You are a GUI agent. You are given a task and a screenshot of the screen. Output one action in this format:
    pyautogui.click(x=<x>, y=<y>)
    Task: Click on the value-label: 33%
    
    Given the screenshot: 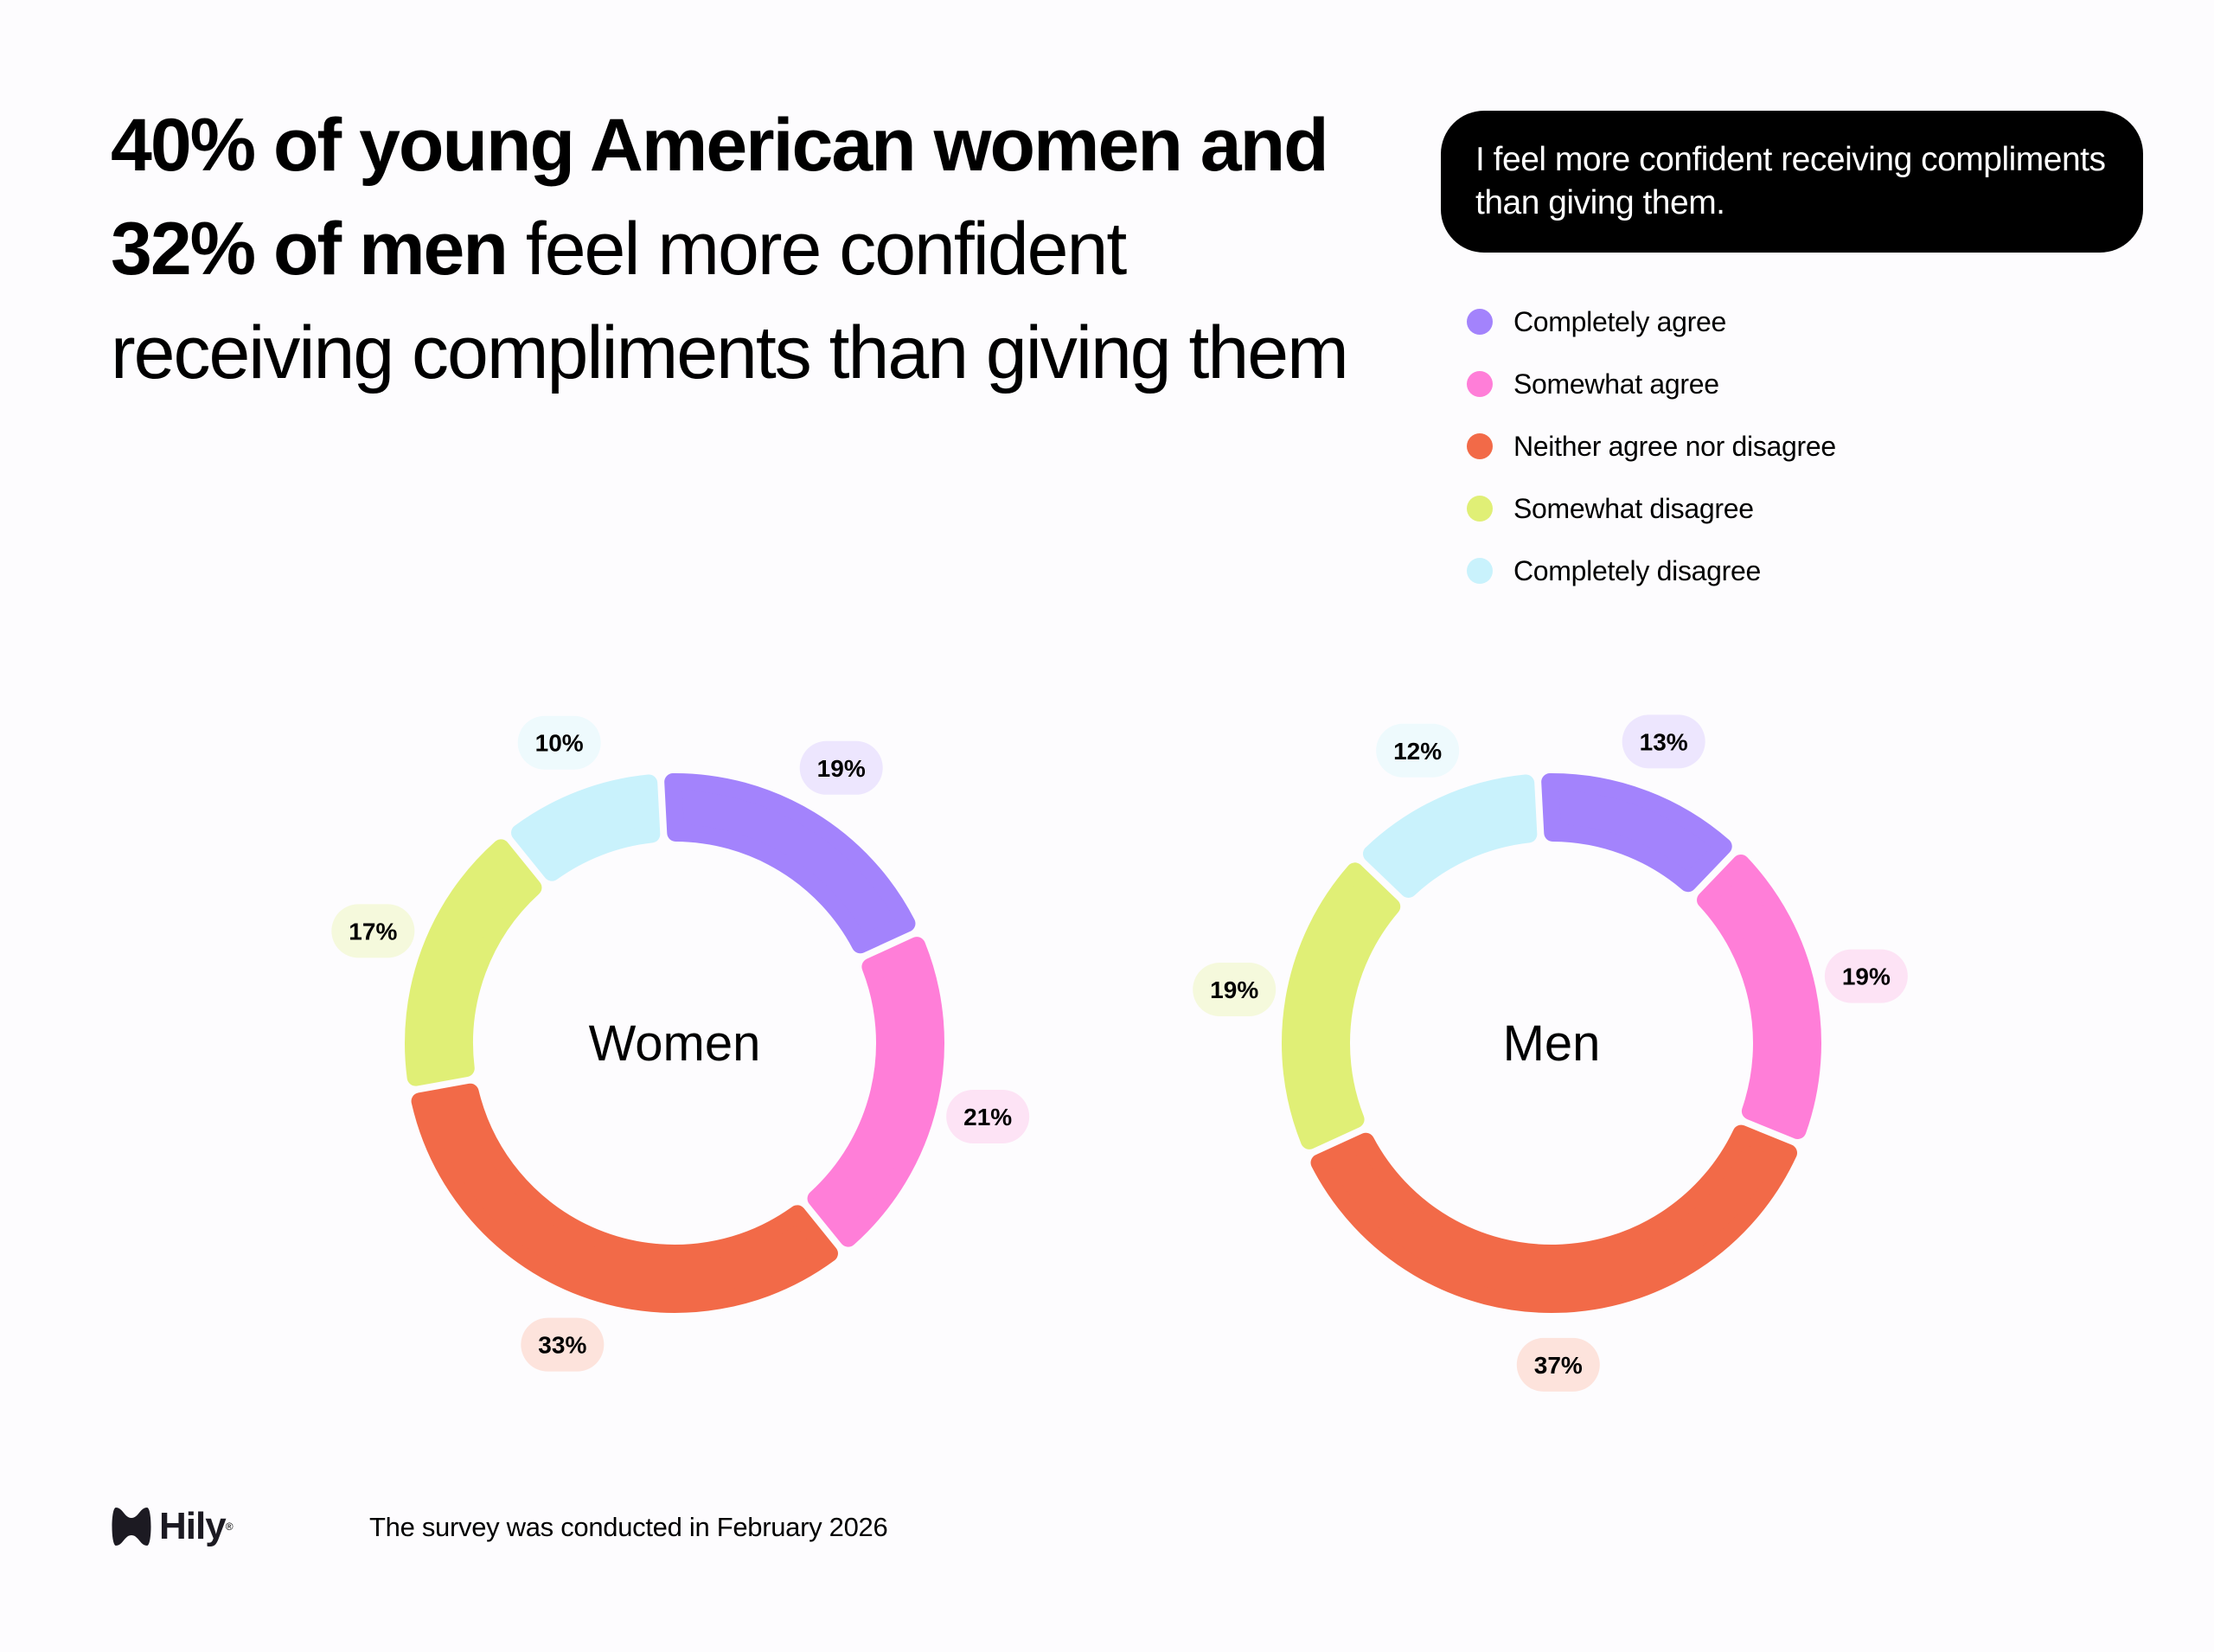 What is the action you would take?
    pyautogui.click(x=562, y=1345)
    